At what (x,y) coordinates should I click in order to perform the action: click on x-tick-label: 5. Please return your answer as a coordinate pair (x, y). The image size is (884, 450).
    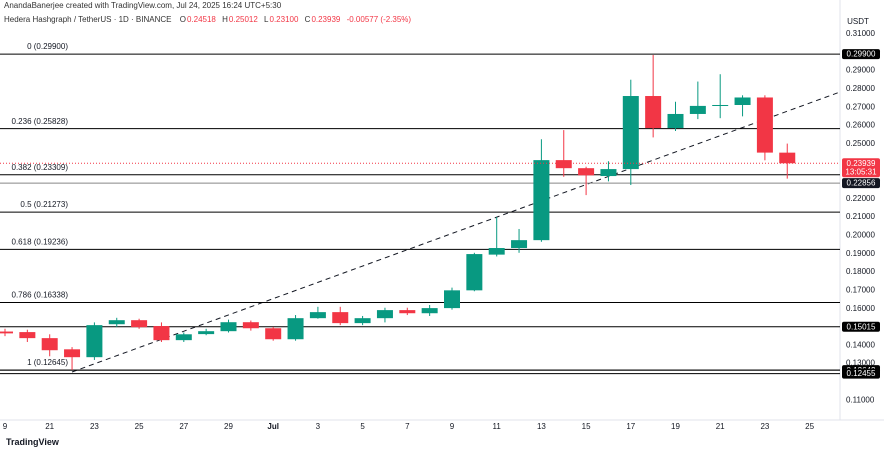
    Looking at the image, I should click on (362, 426).